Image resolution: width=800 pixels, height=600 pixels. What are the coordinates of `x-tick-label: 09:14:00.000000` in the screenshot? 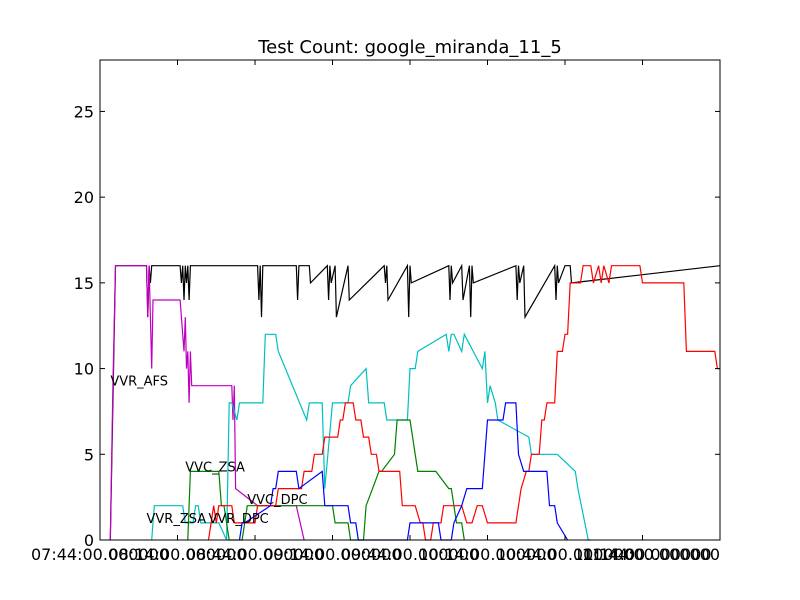 It's located at (332, 554).